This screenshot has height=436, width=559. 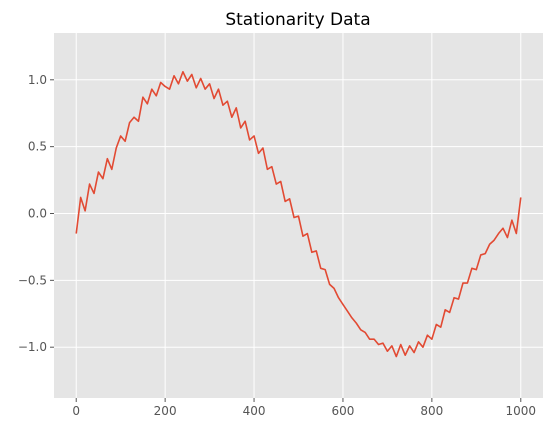 What do you see at coordinates (37, 147) in the screenshot?
I see `y-tick-label: 0.5` at bounding box center [37, 147].